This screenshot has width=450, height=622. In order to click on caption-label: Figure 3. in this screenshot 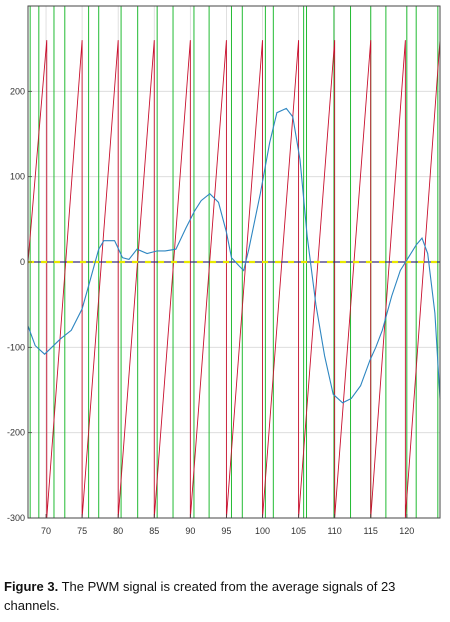, I will do `click(31, 586)`.